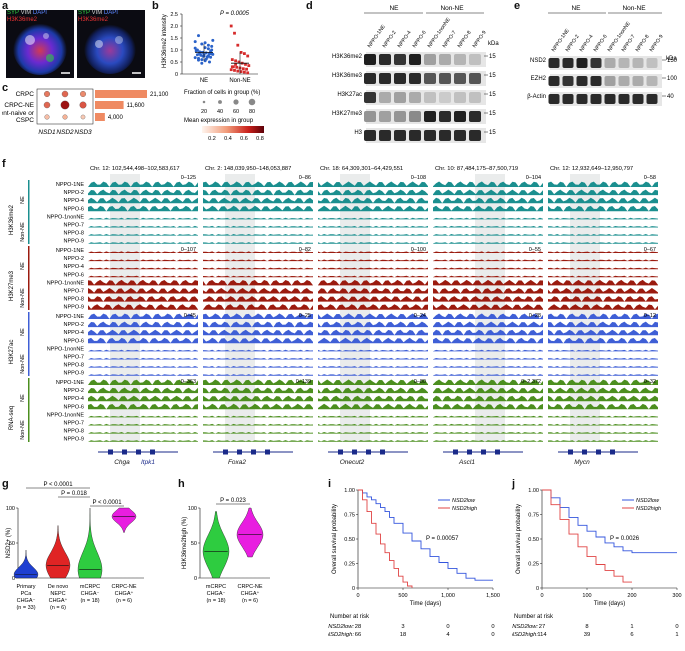 The height and width of the screenshot is (651, 685). I want to click on i-pvalue: P = 0.00057, so click(442, 539).